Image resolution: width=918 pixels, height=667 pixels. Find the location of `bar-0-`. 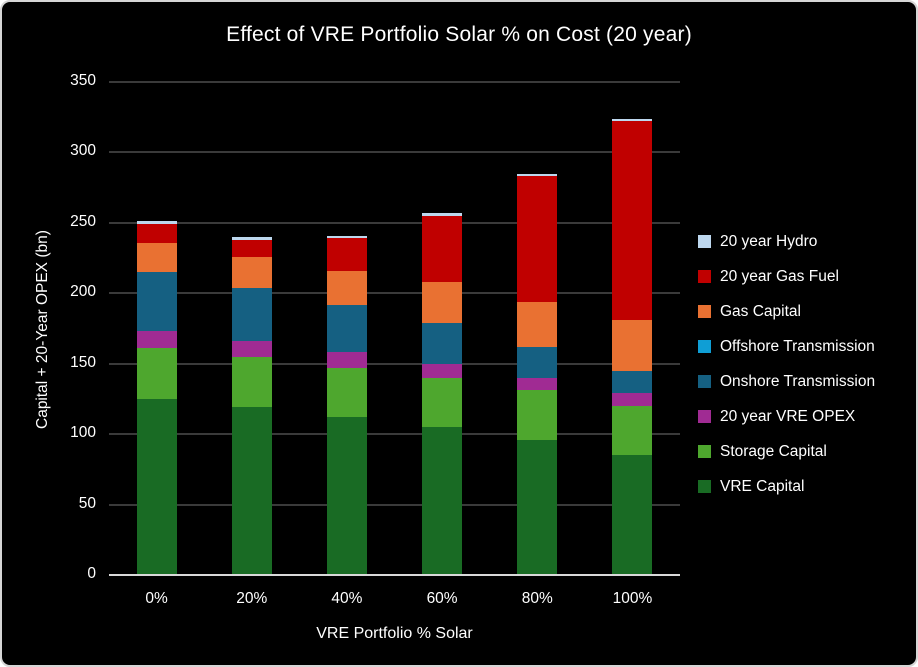

bar-0- is located at coordinates (156, 398).